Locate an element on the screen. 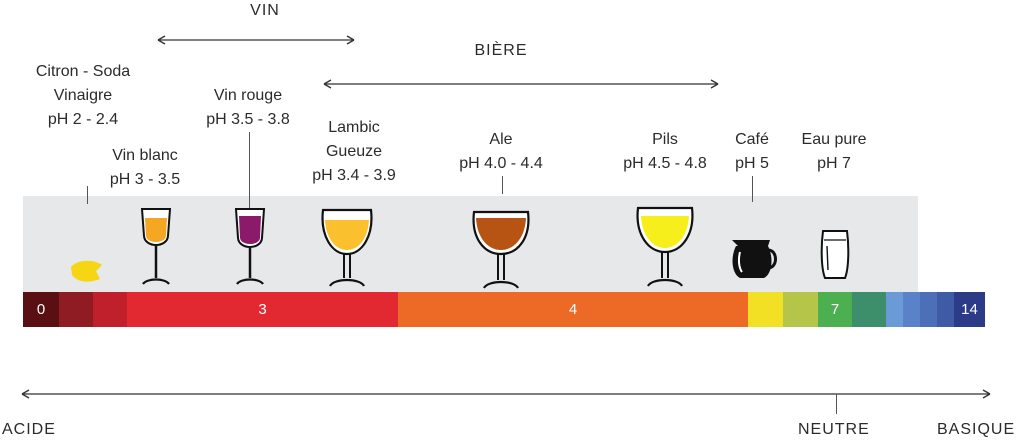  ph-segment-0: 0 is located at coordinates (41, 309).